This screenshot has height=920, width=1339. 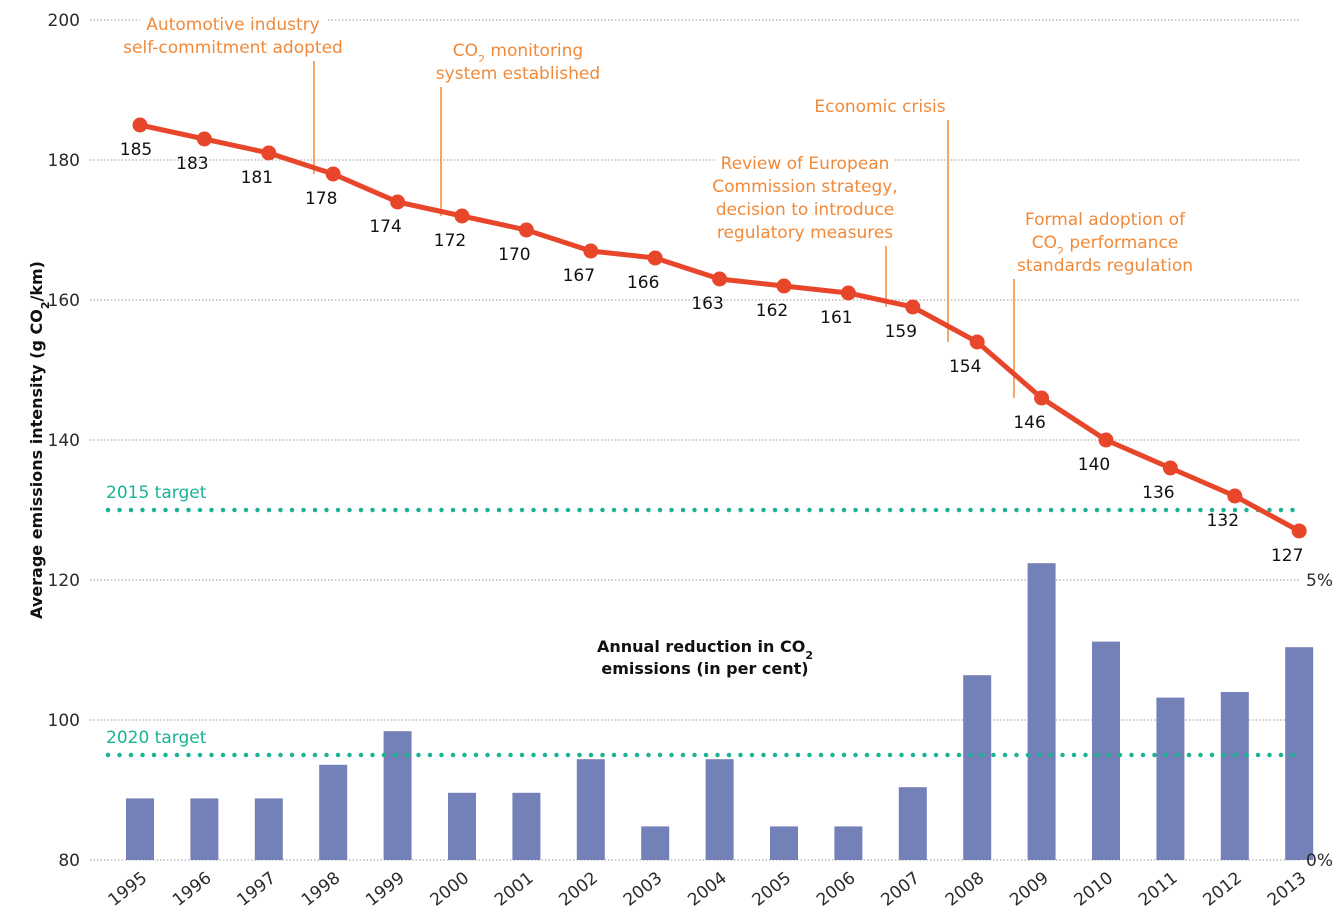 What do you see at coordinates (256, 889) in the screenshot?
I see `x-tick-label: 1997` at bounding box center [256, 889].